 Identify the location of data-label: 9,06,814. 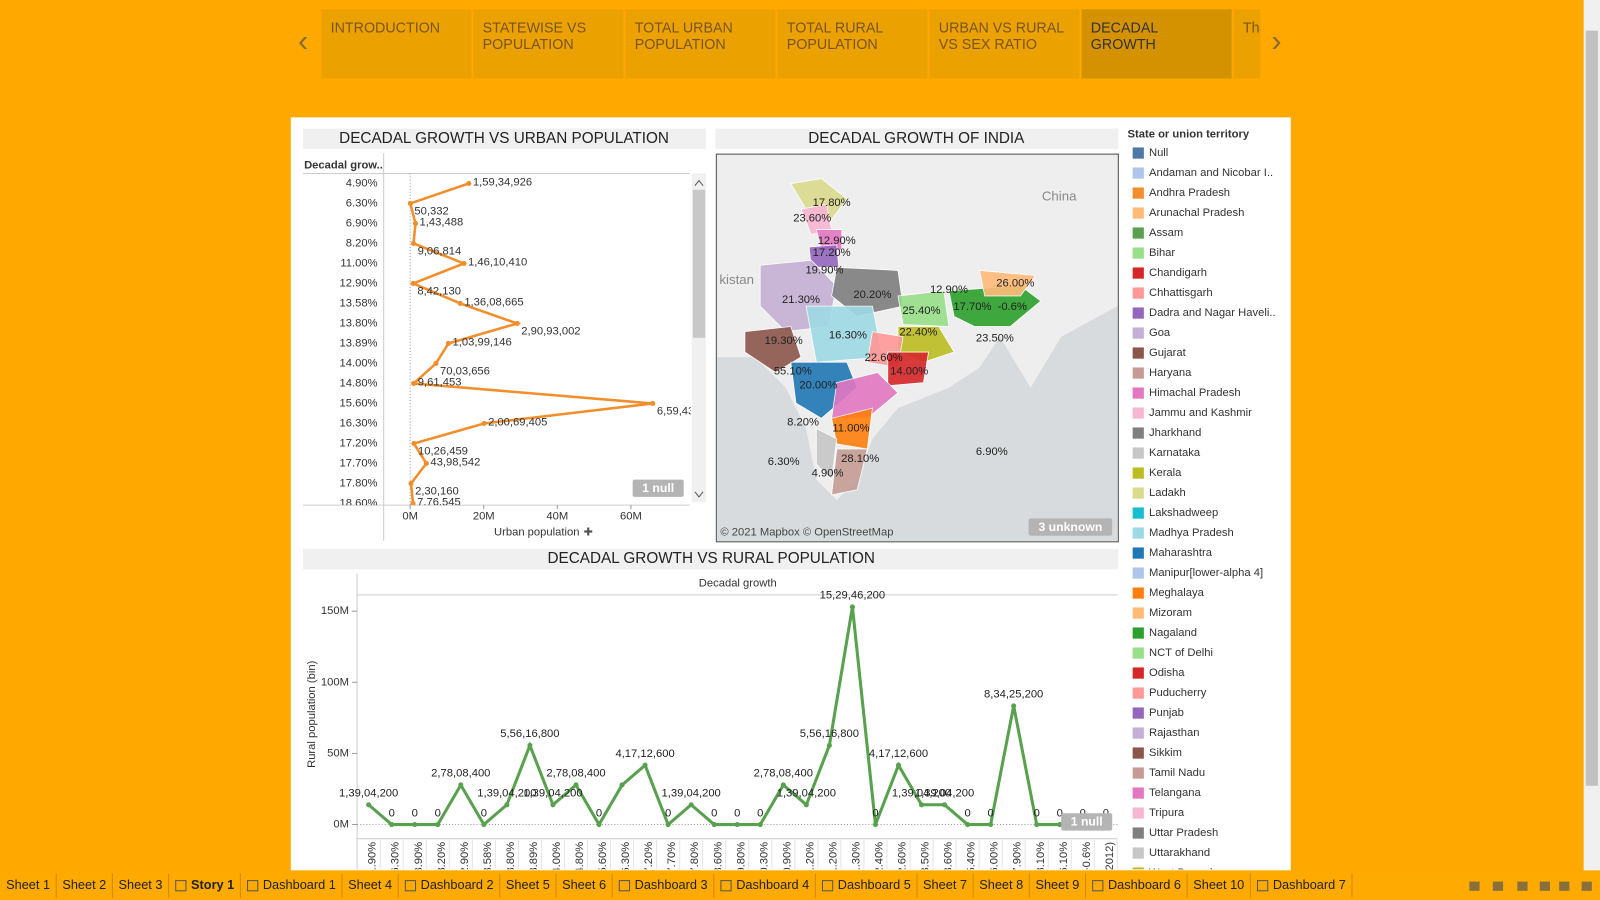
(440, 252).